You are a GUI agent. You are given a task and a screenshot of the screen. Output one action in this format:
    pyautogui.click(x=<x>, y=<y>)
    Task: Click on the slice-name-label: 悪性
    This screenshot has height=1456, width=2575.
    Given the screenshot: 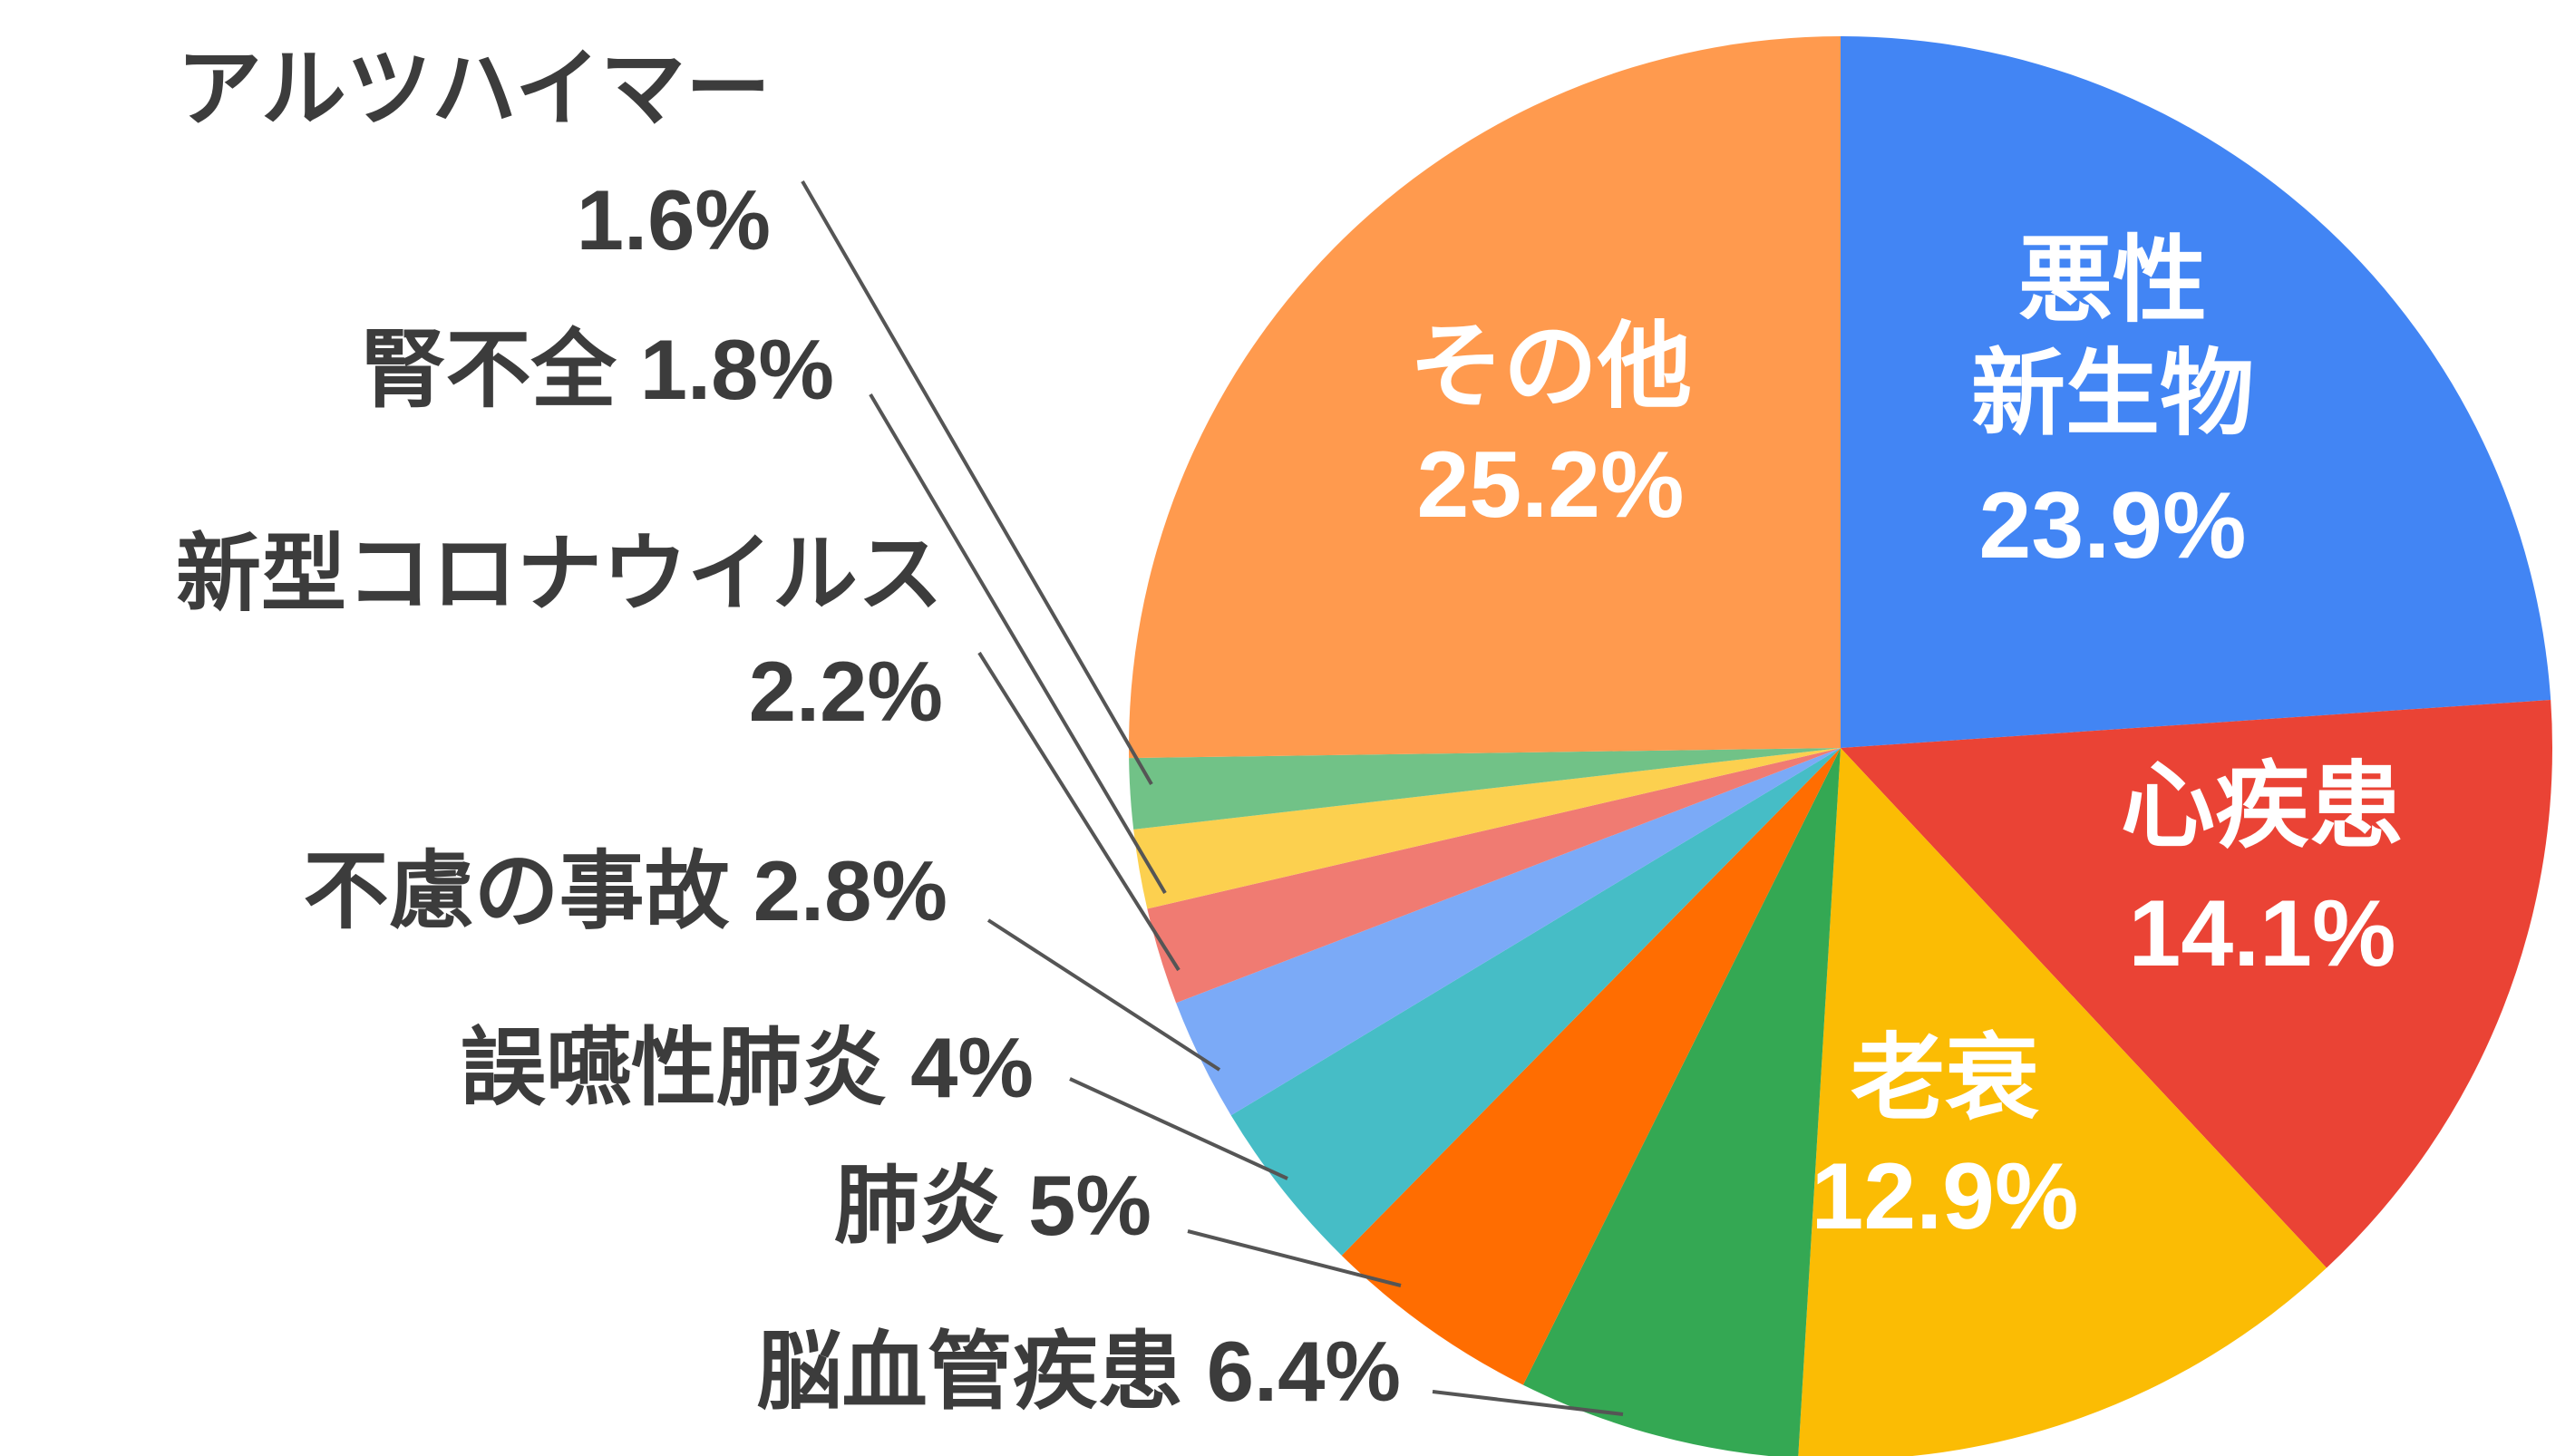 What is the action you would take?
    pyautogui.click(x=2112, y=281)
    